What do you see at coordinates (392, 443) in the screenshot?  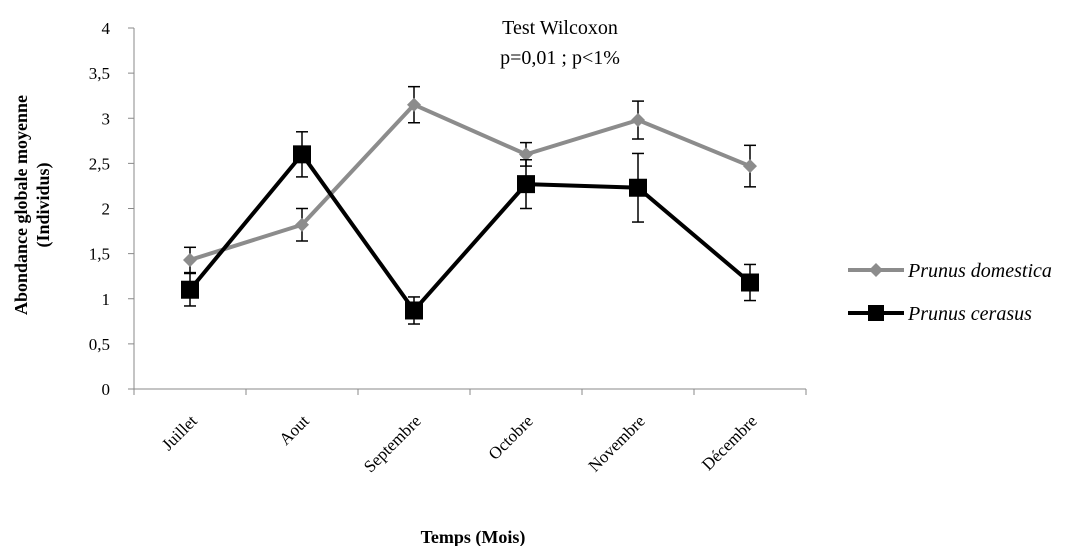 I see `x-tick-label: Septembre` at bounding box center [392, 443].